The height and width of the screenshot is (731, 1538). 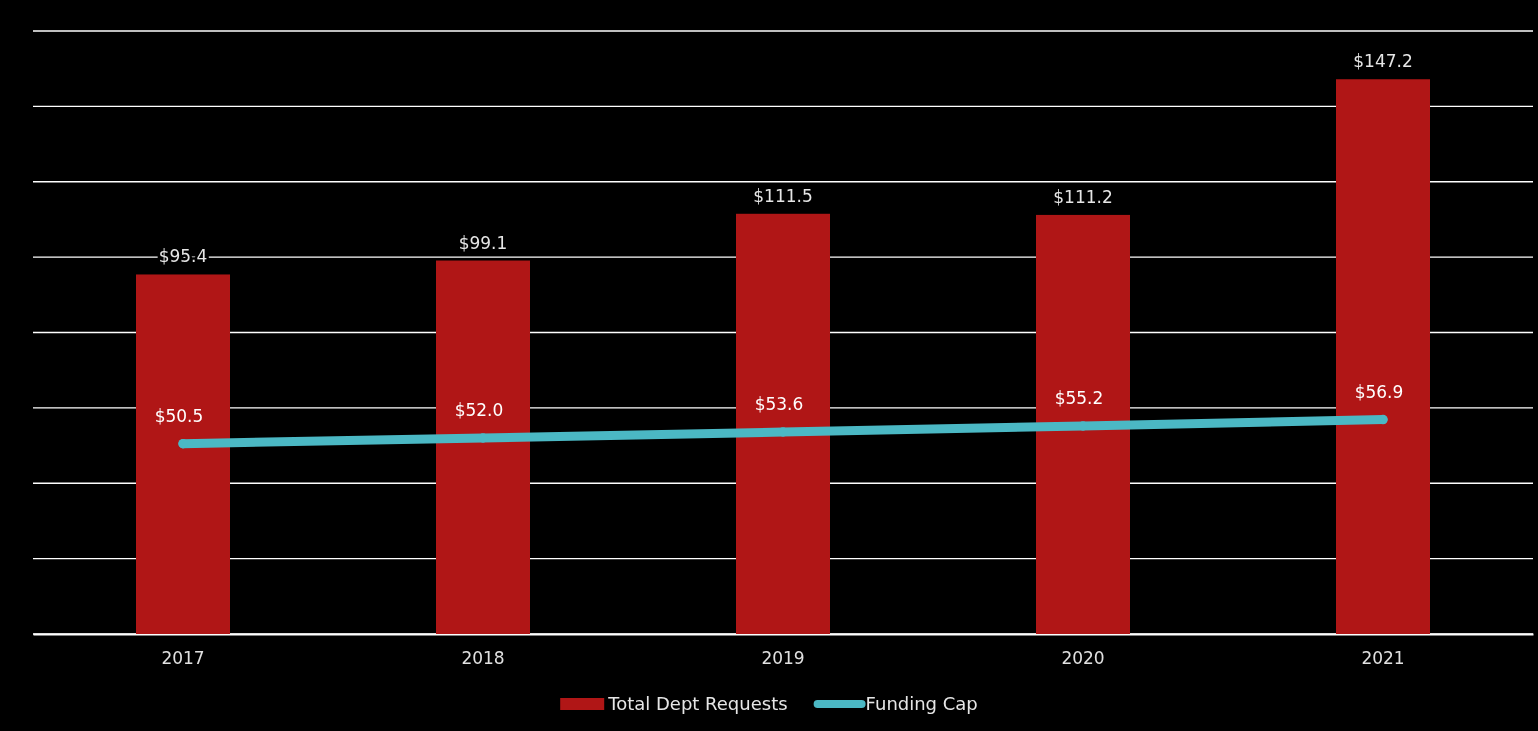 What do you see at coordinates (483, 658) in the screenshot?
I see `x-tick-label: 2018` at bounding box center [483, 658].